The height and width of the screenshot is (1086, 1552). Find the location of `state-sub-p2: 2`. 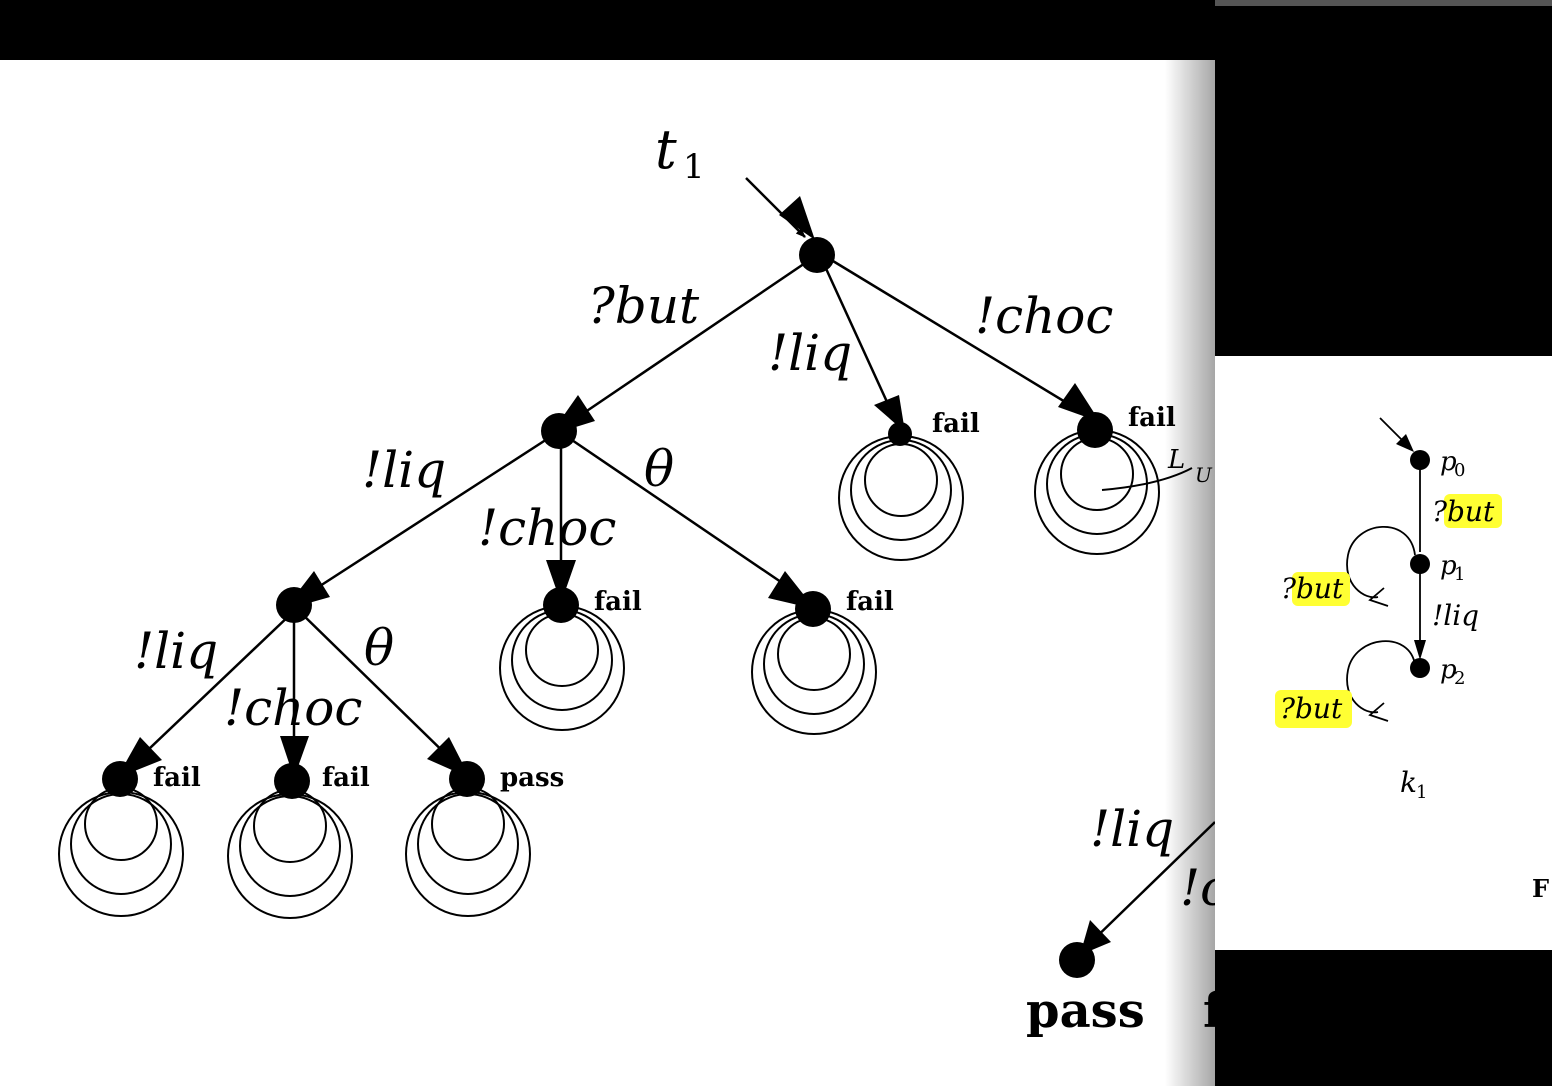

state-sub-p2: 2 is located at coordinates (1459, 678).